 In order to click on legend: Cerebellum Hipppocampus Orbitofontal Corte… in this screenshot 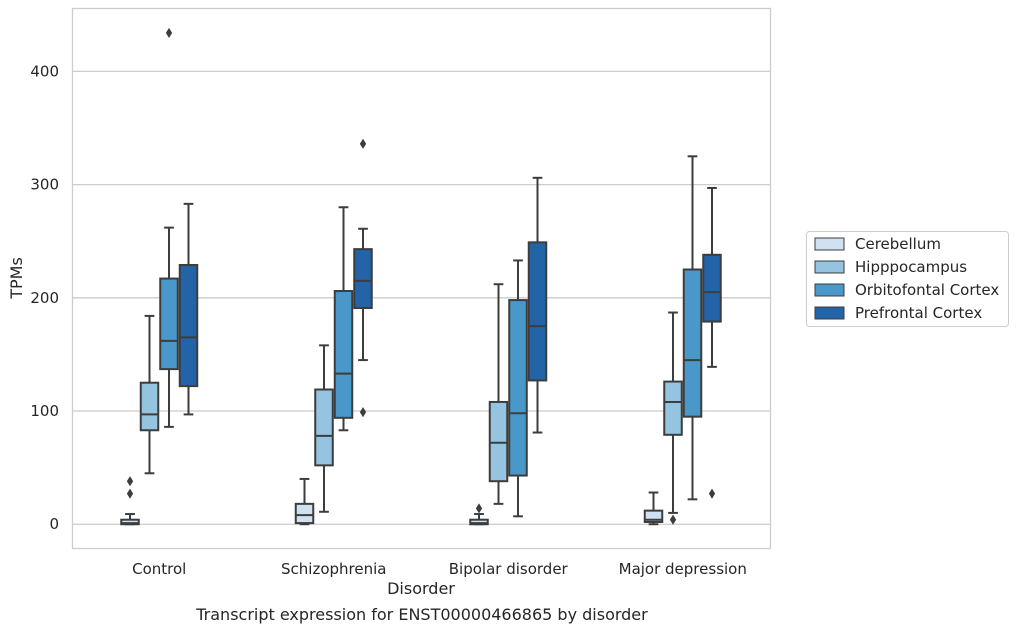, I will do `click(907, 279)`.